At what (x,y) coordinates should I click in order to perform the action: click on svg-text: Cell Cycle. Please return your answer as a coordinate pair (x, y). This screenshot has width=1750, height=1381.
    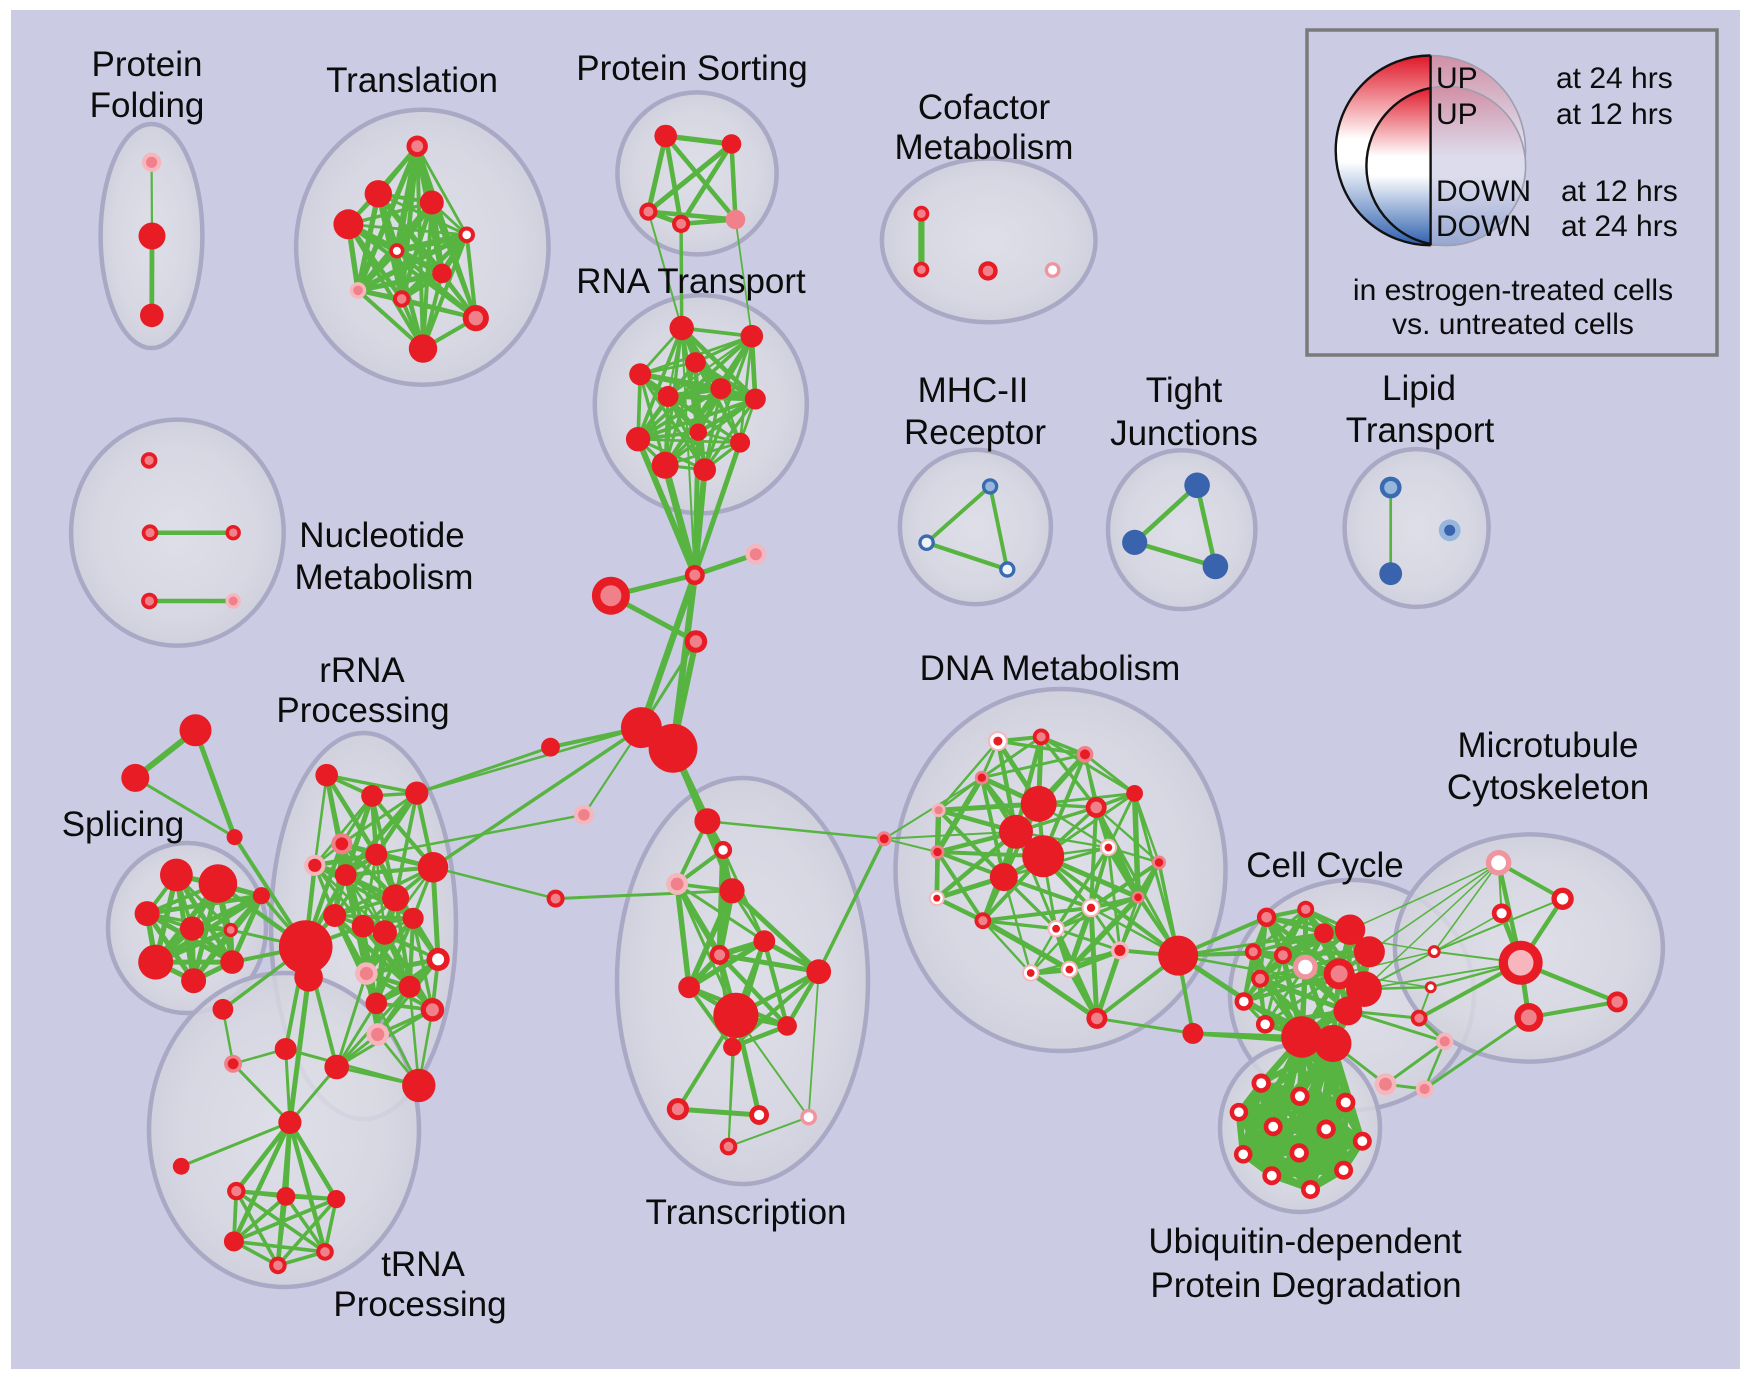
    Looking at the image, I should click on (1325, 865).